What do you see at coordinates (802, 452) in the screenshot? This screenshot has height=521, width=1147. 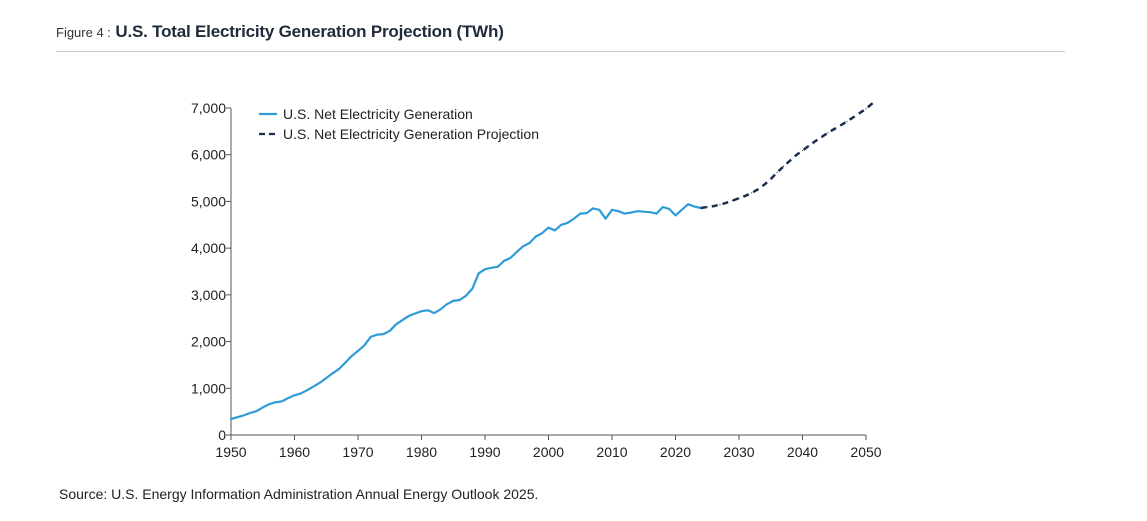 I see `x-tick-label: 2040` at bounding box center [802, 452].